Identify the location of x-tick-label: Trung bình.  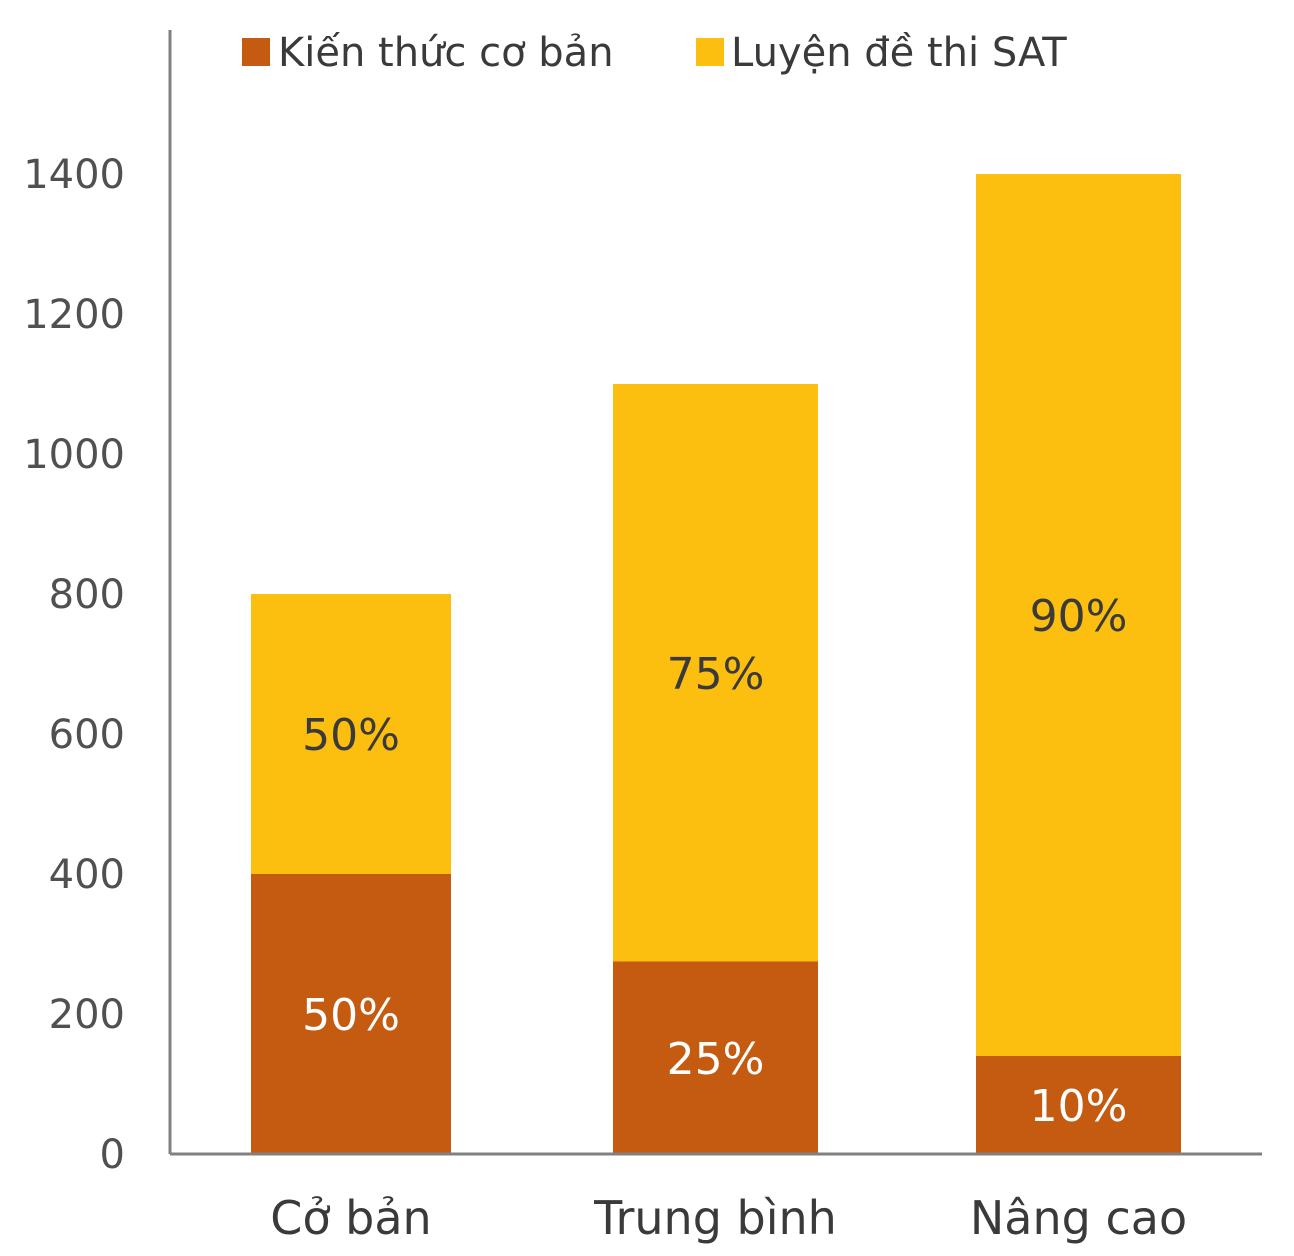
(715, 1218).